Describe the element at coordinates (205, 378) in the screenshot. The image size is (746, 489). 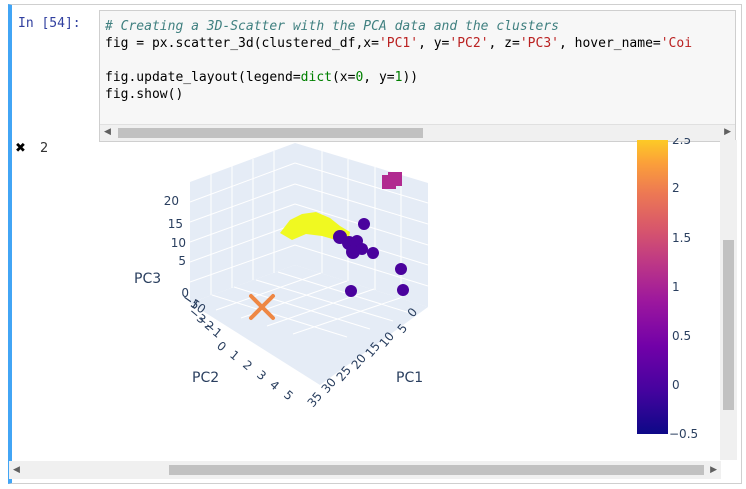
I see `pc2-axis-label: PC2` at that location.